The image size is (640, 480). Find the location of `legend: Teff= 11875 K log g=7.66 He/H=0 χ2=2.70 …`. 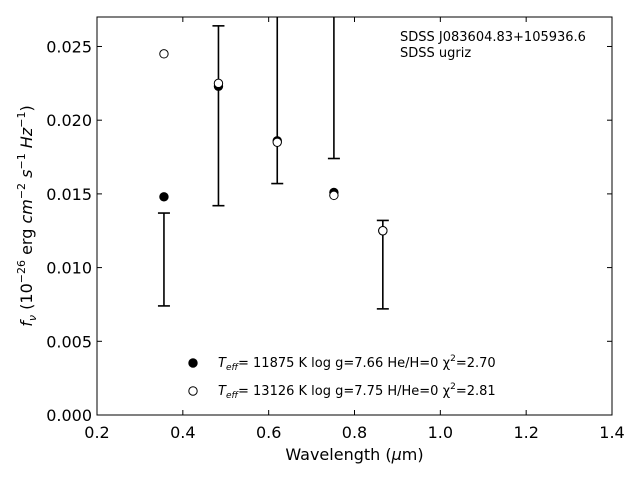

legend: Teff= 11875 K log g=7.66 He/H=0 χ2=2.70 … is located at coordinates (342, 377).